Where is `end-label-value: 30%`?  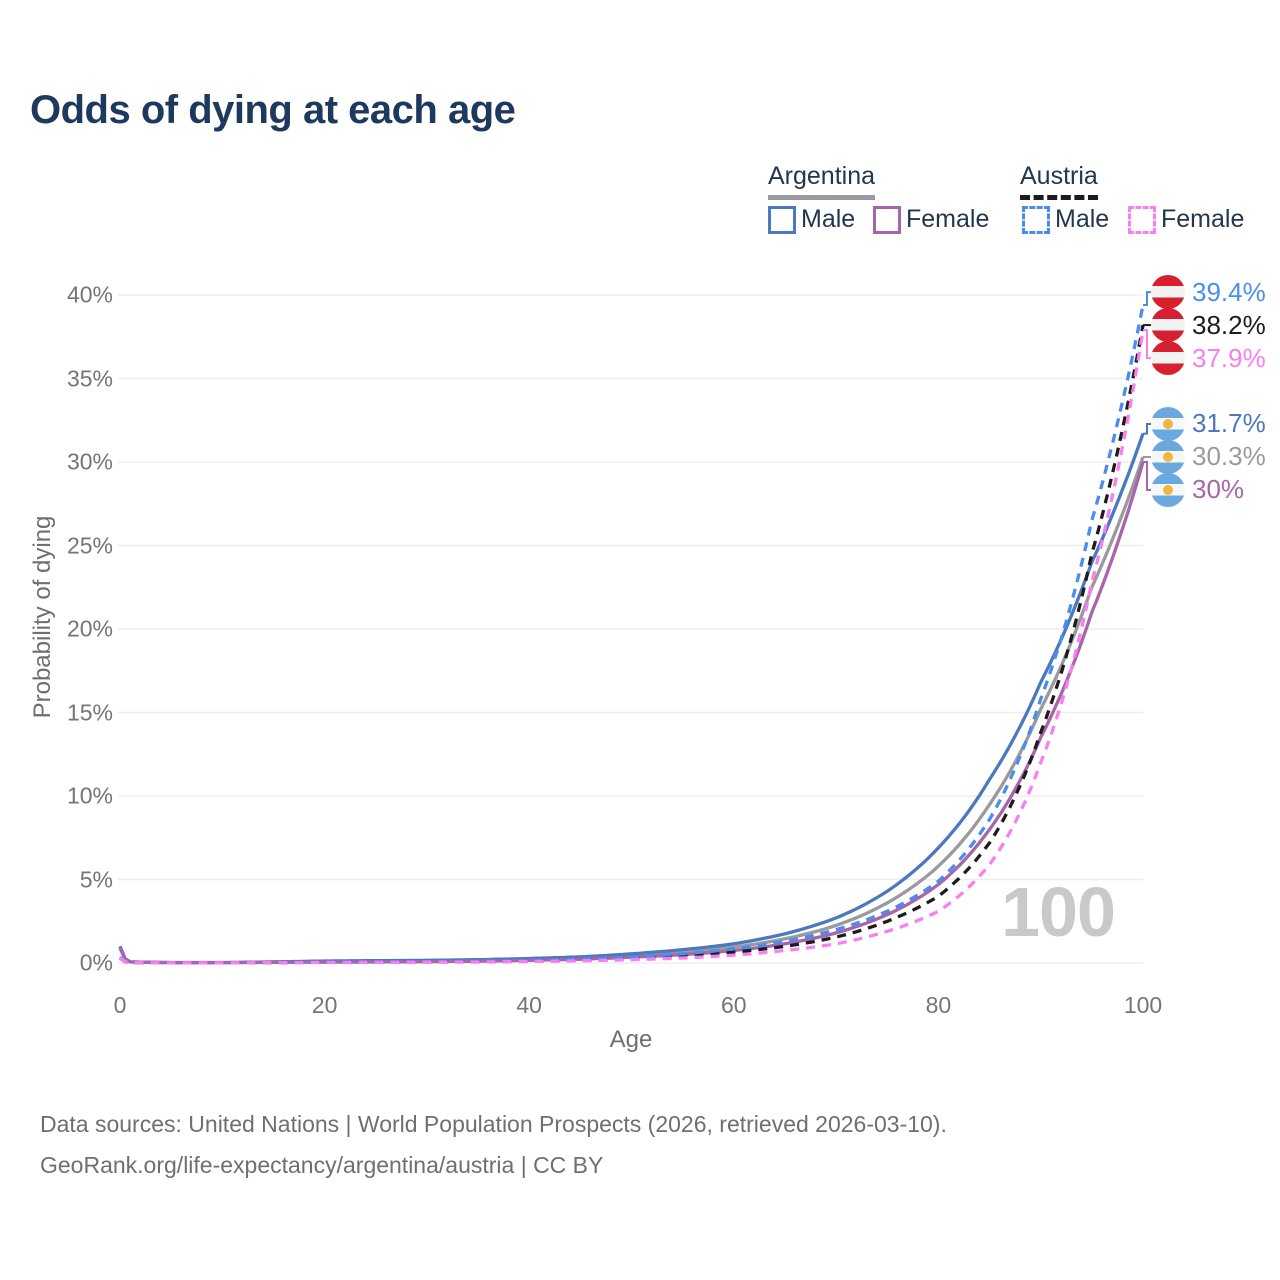 end-label-value: 30% is located at coordinates (1218, 489).